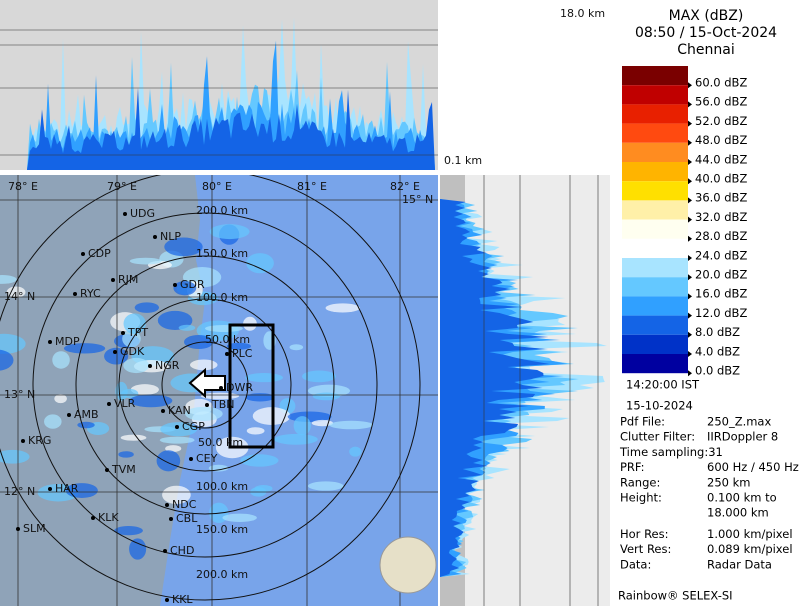 This screenshot has height=610, width=800. Describe the element at coordinates (632, 467) in the screenshot. I see `info-key: PRF:` at that location.